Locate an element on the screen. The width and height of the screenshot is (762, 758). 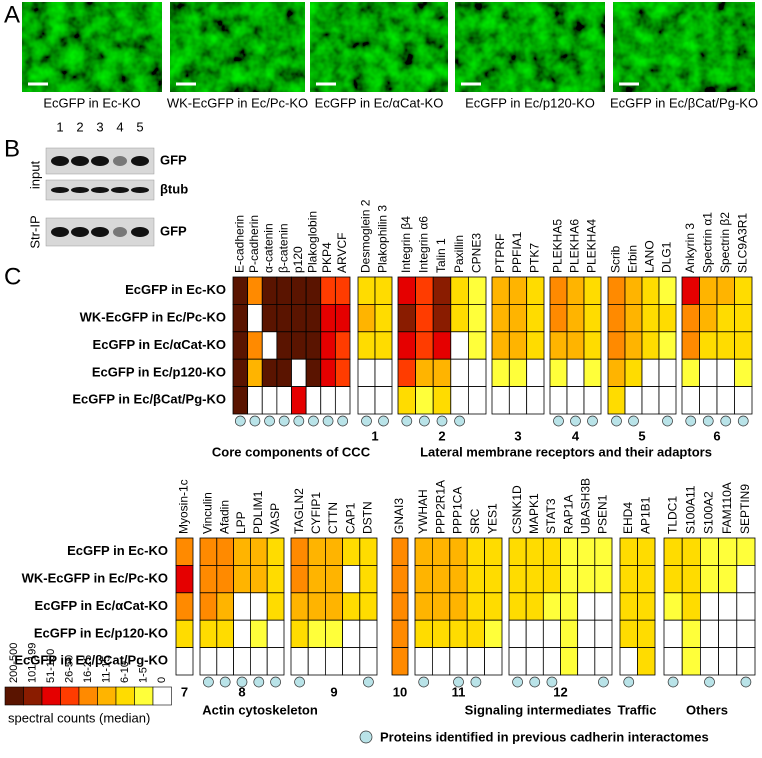
panel-label: B is located at coordinates (12, 148).